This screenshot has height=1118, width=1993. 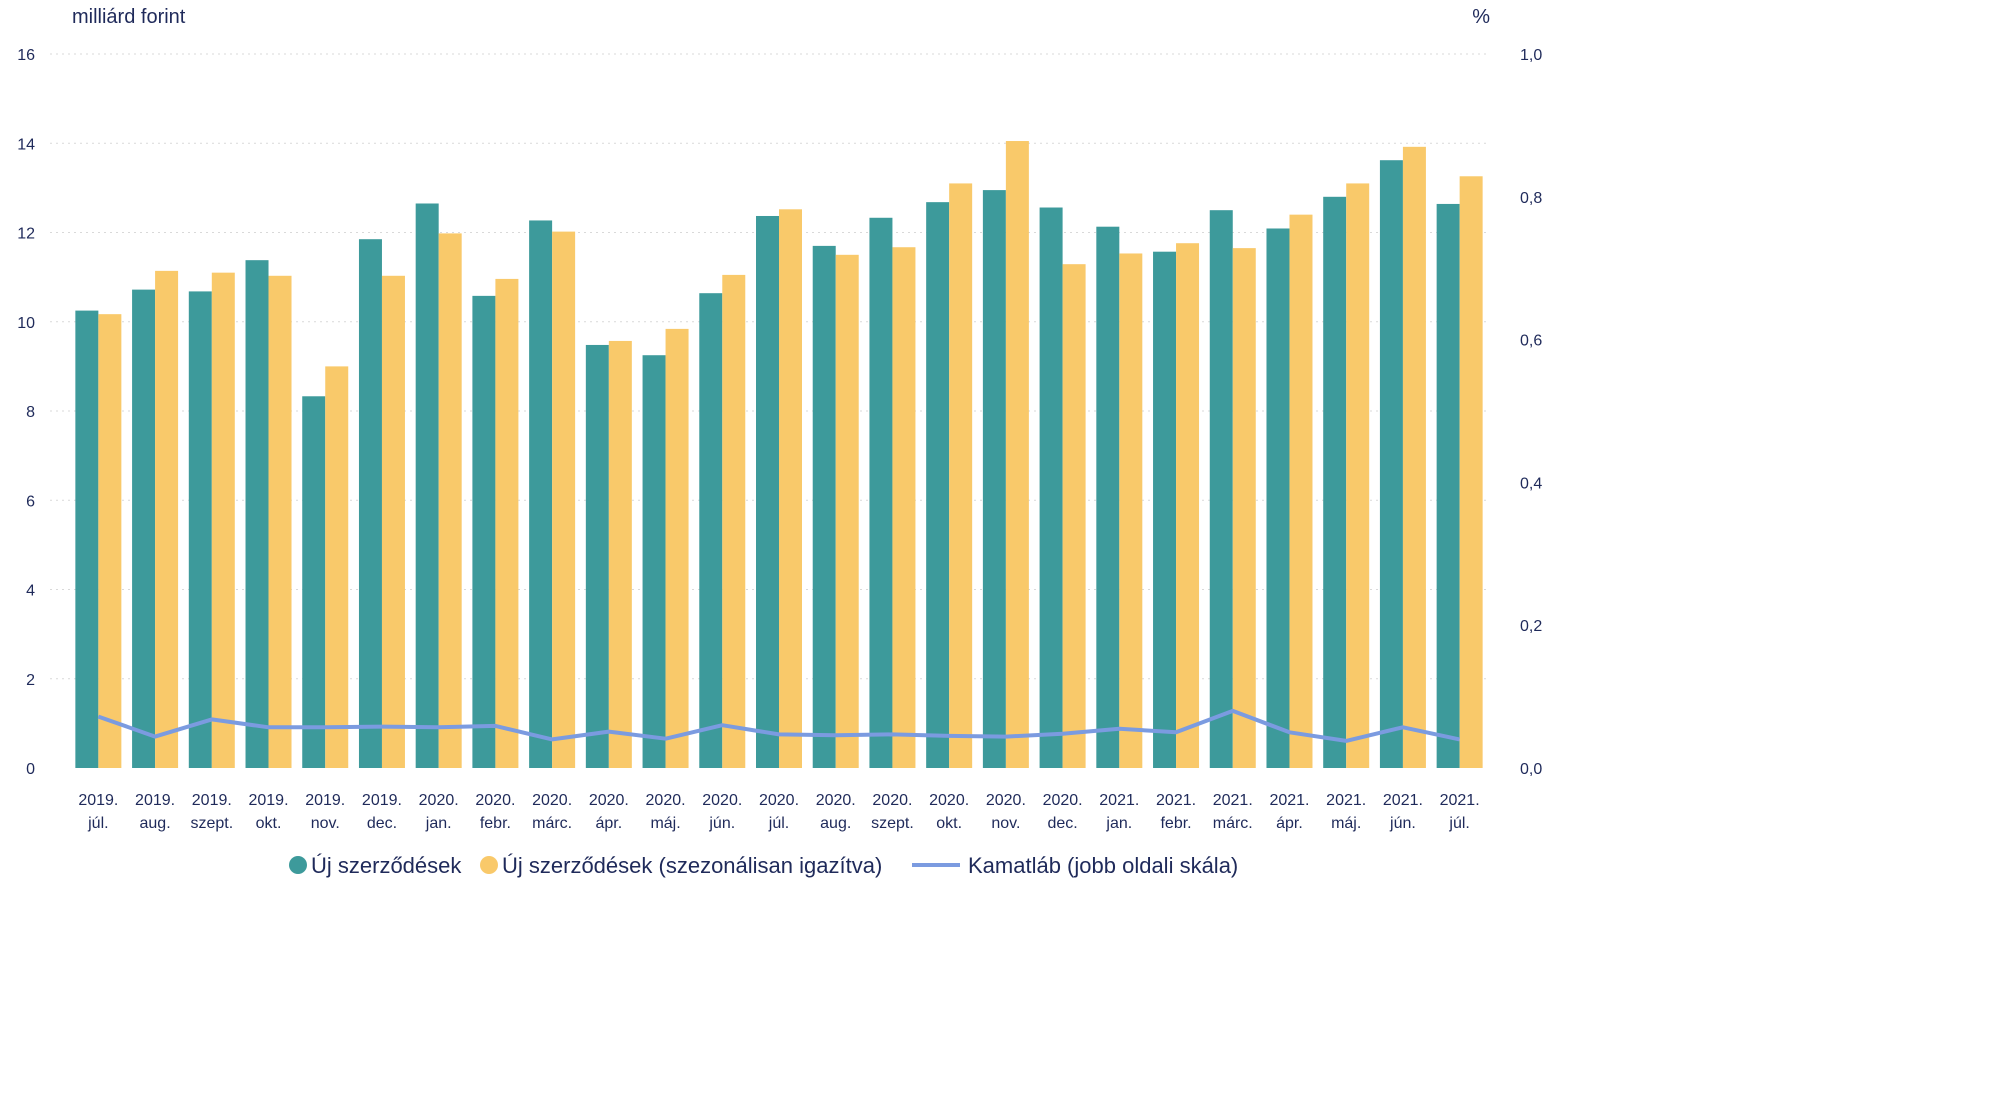 I want to click on x-tick-month: jan., so click(x=1118, y=823).